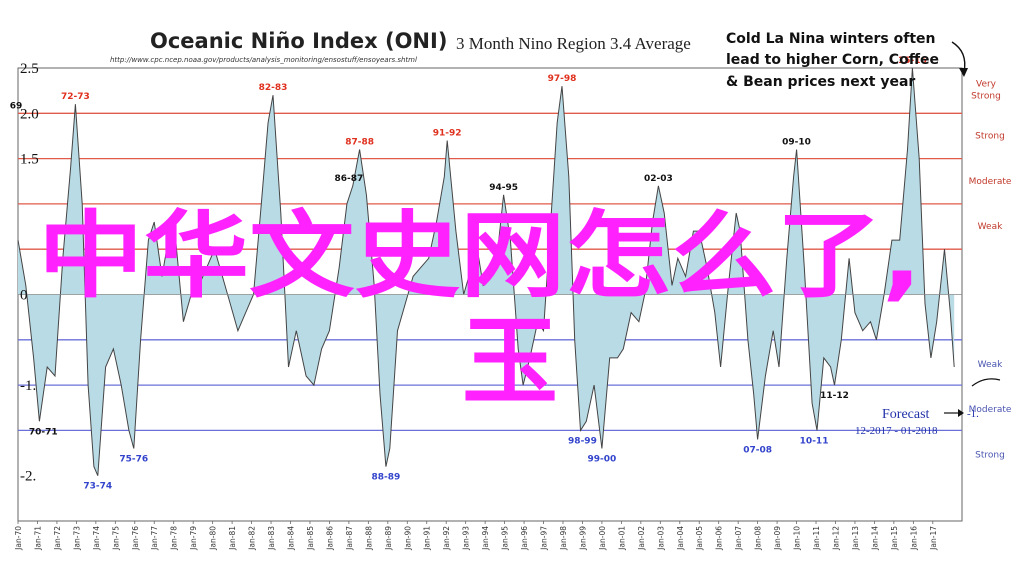 The image size is (1020, 566). What do you see at coordinates (757, 450) in the screenshot?
I see `event-label-18: 07-08` at bounding box center [757, 450].